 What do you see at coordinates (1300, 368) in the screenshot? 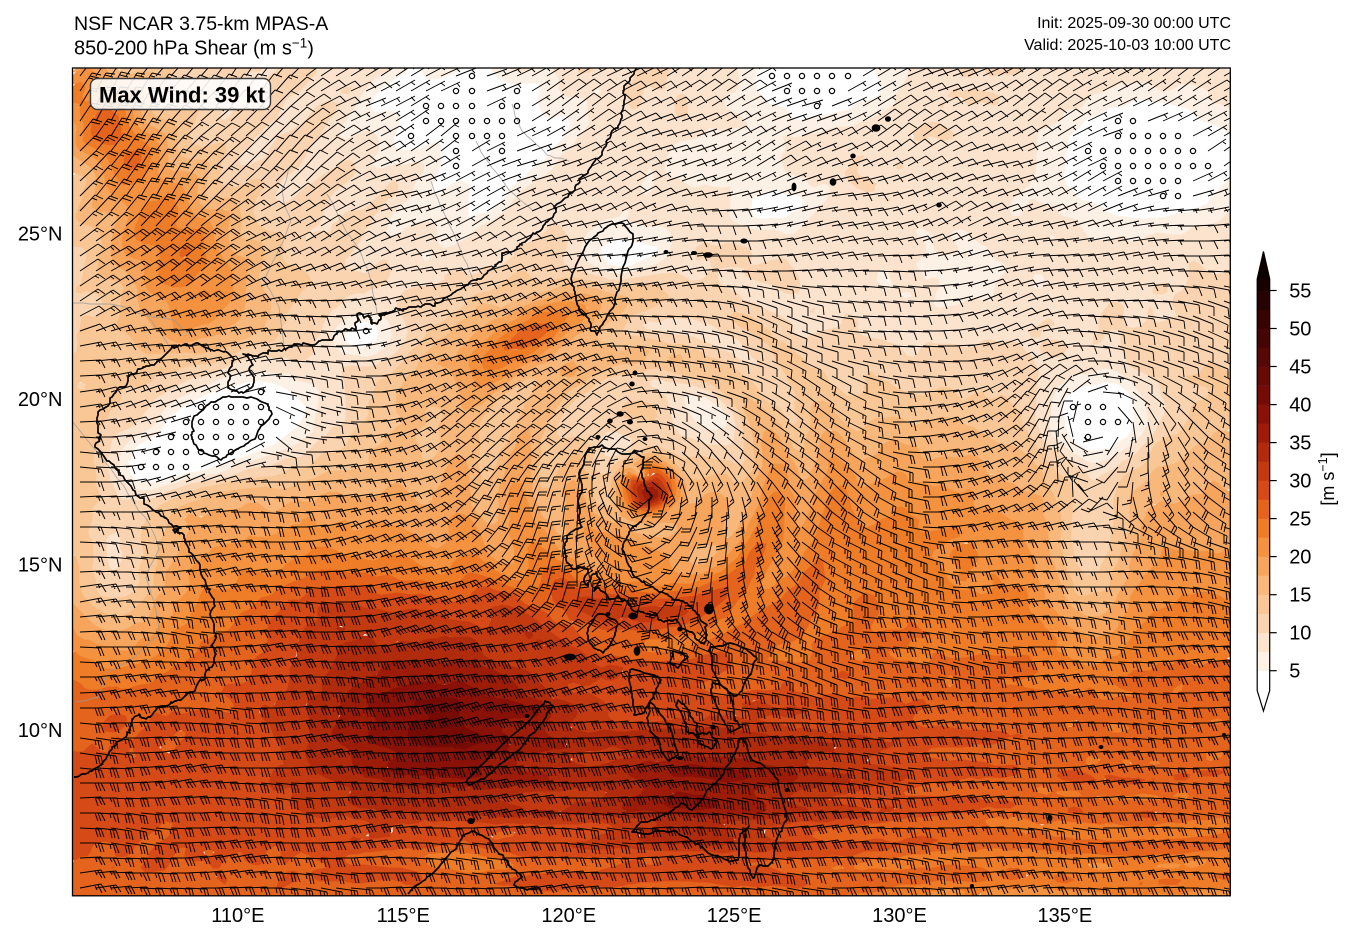
I see `svg-text: 45` at bounding box center [1300, 368].